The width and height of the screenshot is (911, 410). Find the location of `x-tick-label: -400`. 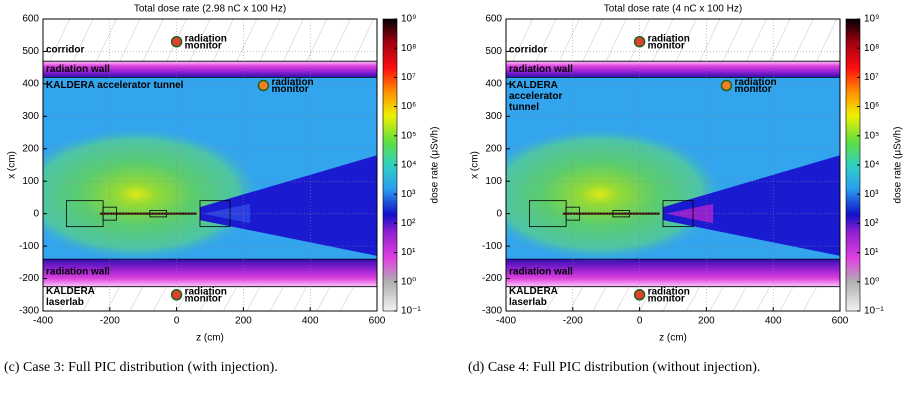

x-tick-label: -400 is located at coordinates (506, 321).